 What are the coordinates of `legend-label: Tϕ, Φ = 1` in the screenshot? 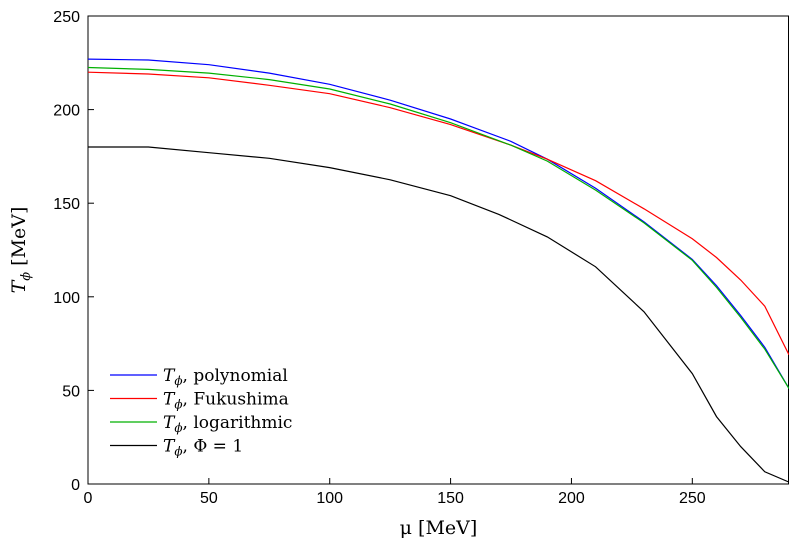 It's located at (203, 448).